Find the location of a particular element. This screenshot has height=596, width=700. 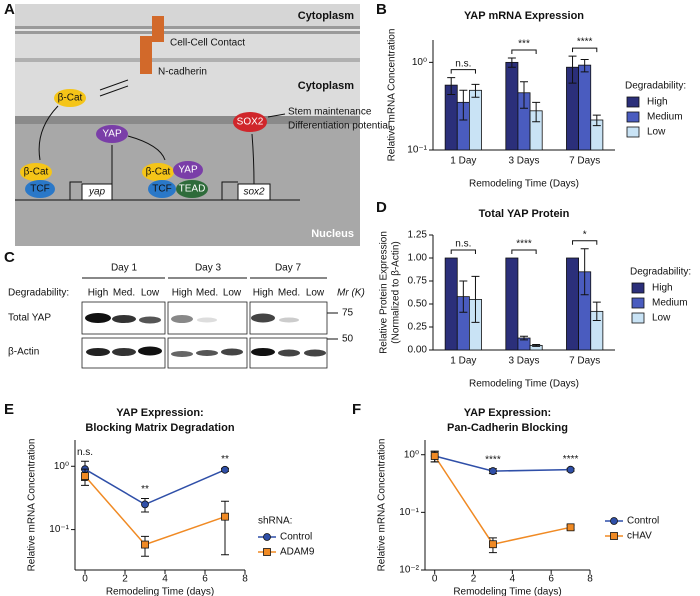

annotation: * is located at coordinates (585, 234).